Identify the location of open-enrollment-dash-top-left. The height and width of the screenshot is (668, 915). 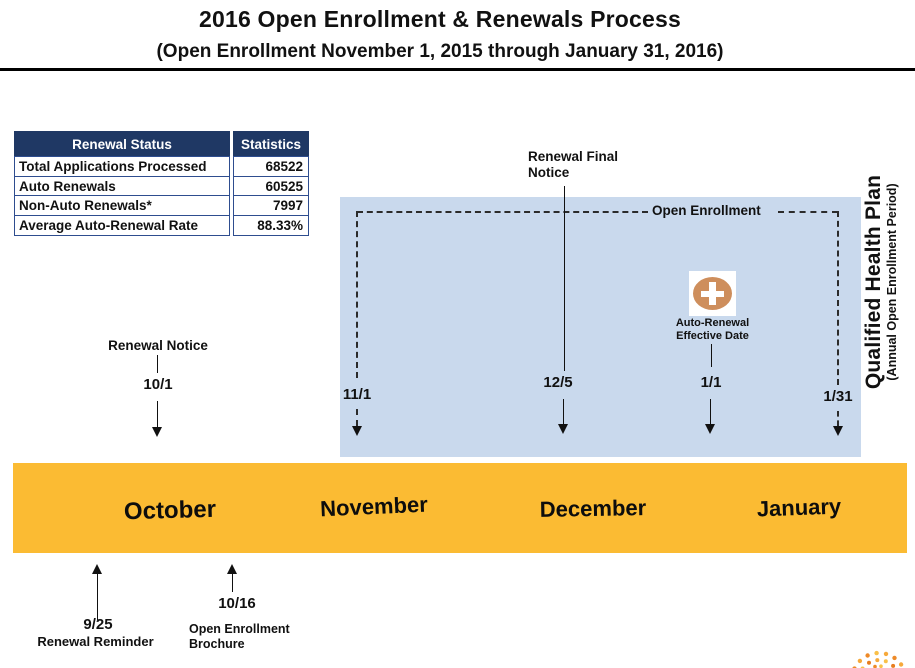
(502, 212).